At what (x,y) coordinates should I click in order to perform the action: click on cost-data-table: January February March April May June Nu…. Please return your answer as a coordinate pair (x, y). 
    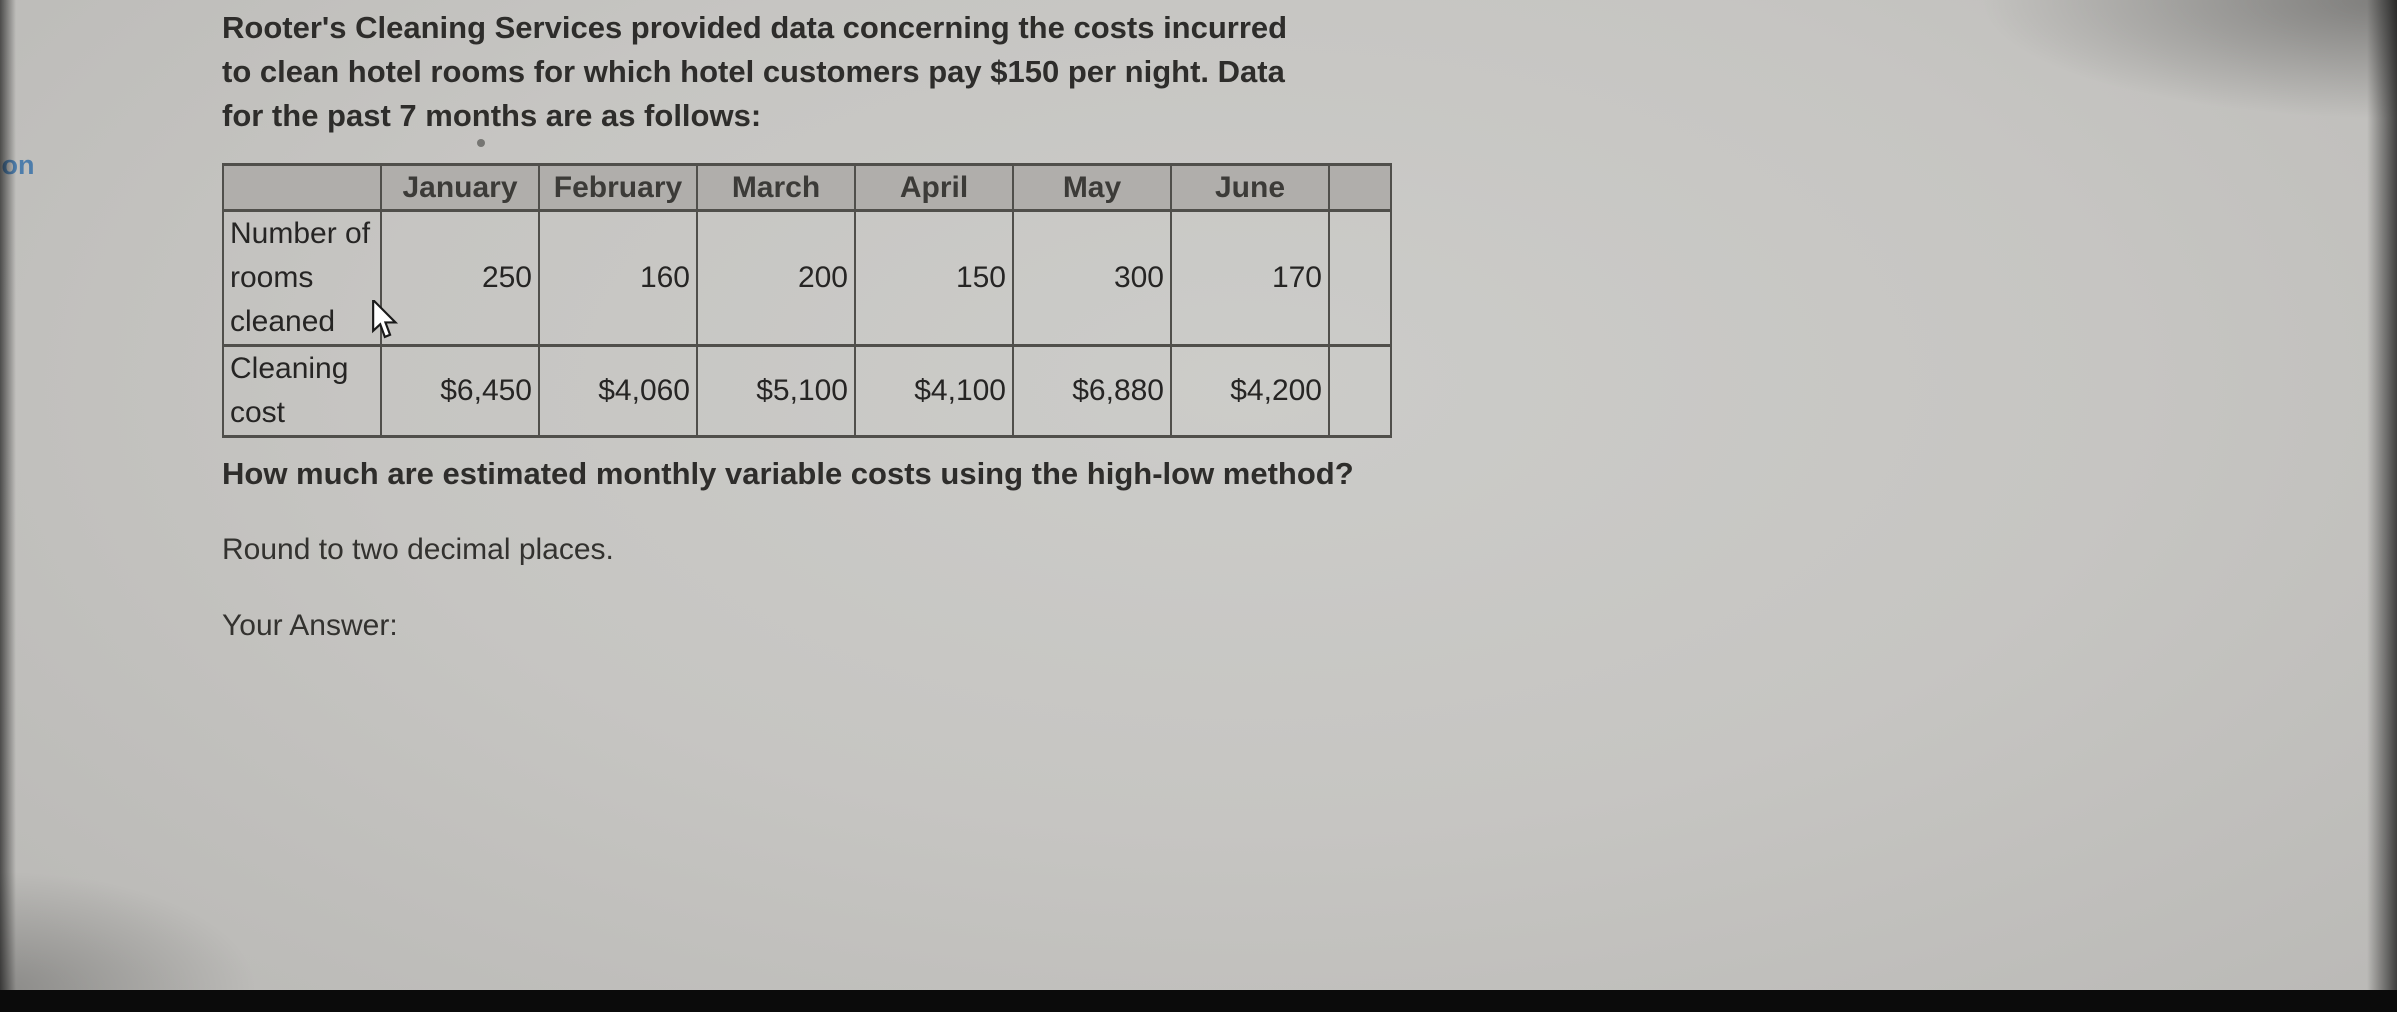
    Looking at the image, I should click on (807, 300).